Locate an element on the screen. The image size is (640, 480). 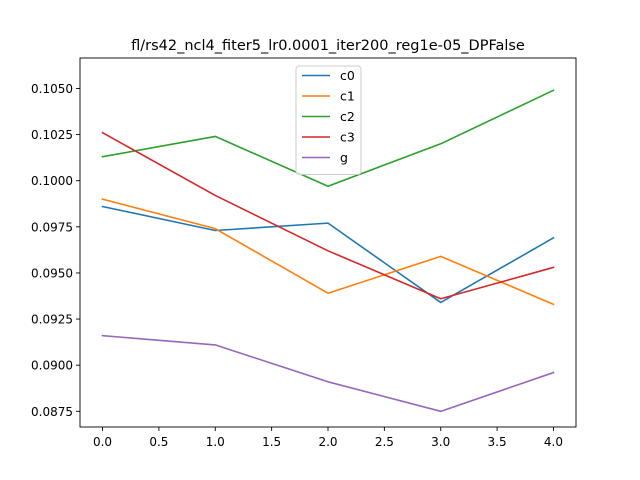
legend-label-c1: c1 is located at coordinates (347, 96).